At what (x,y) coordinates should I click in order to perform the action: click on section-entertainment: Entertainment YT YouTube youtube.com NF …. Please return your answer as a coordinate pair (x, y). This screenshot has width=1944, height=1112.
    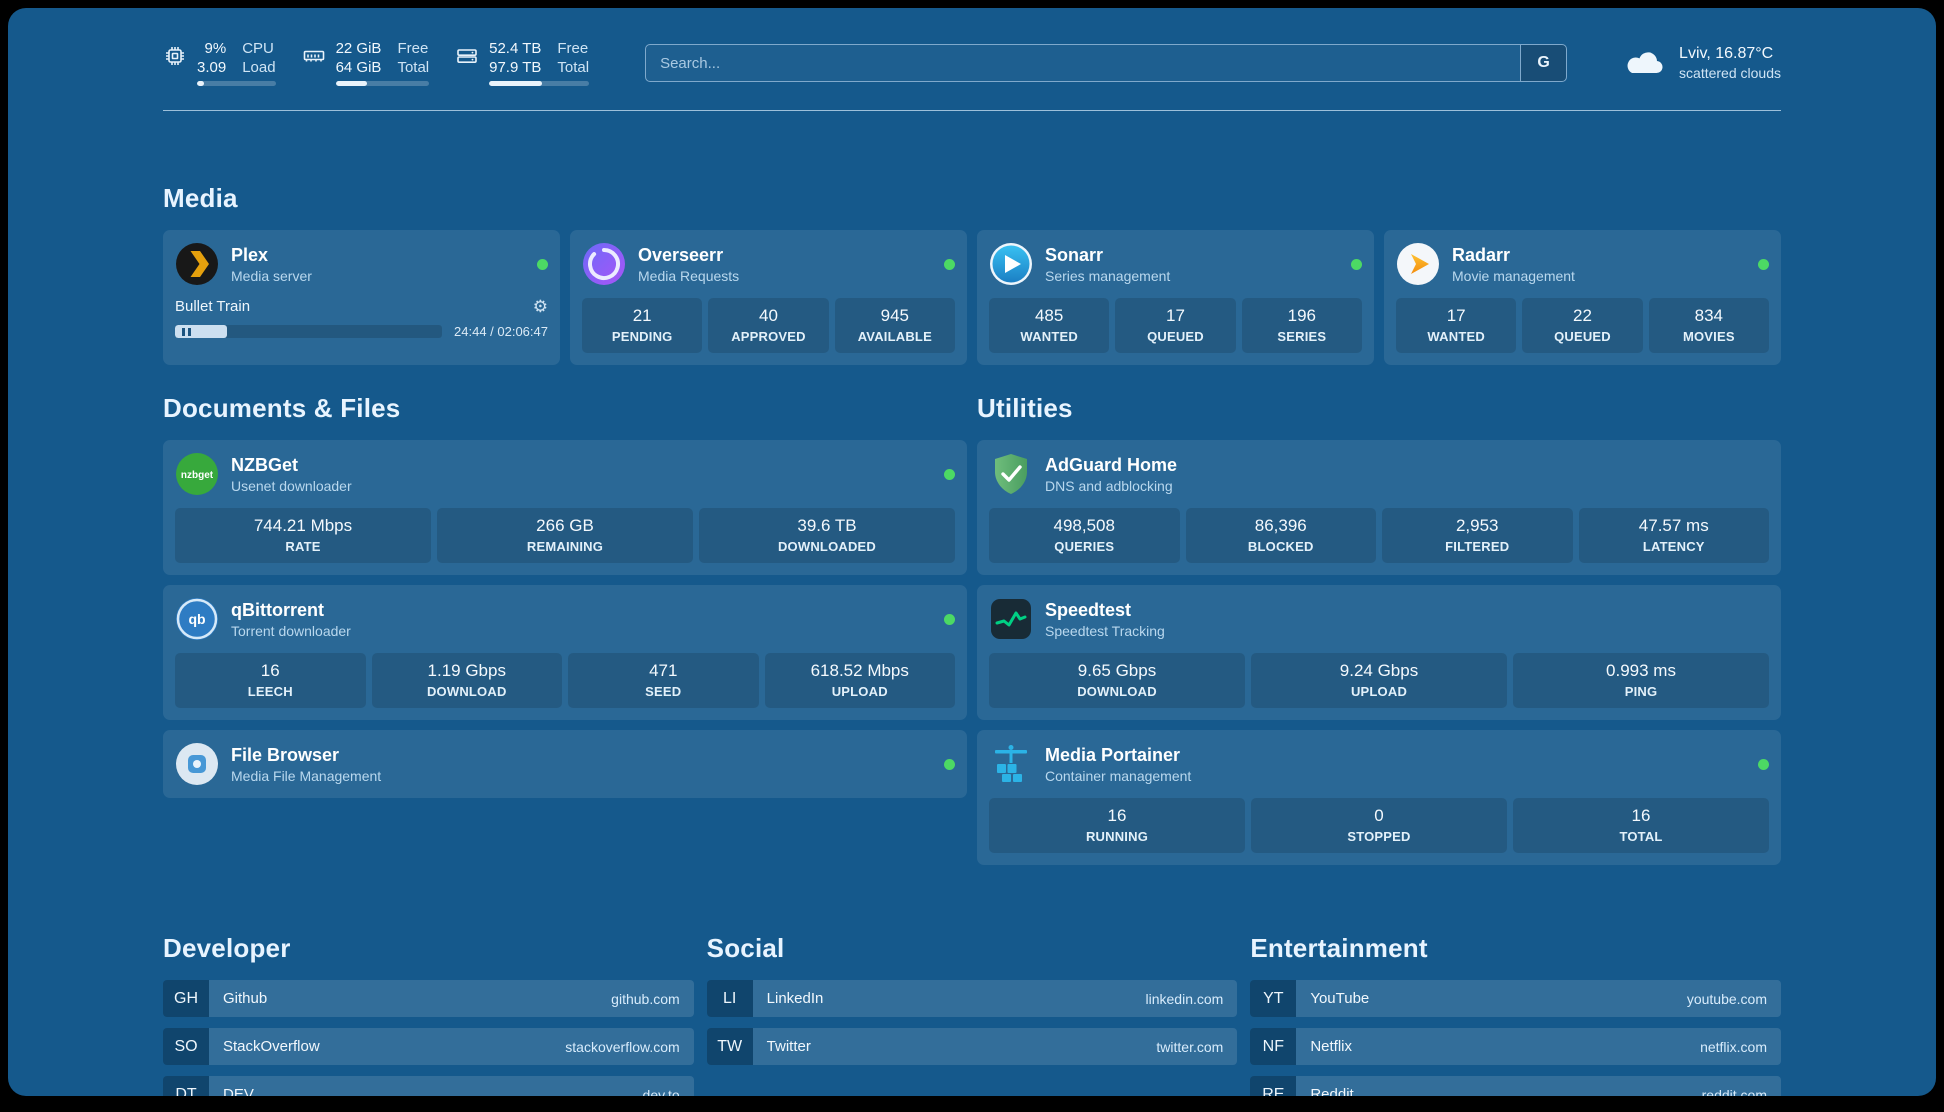
    Looking at the image, I should click on (1515, 1014).